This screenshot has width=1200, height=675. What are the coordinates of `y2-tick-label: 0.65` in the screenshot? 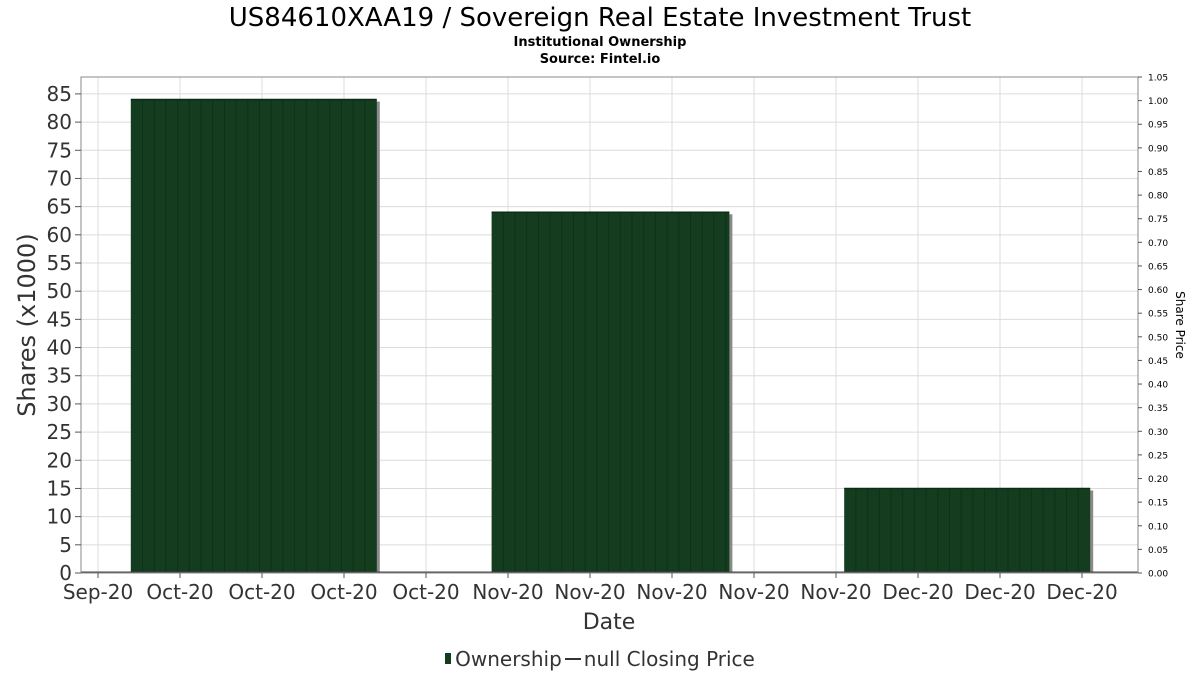 It's located at (1158, 267).